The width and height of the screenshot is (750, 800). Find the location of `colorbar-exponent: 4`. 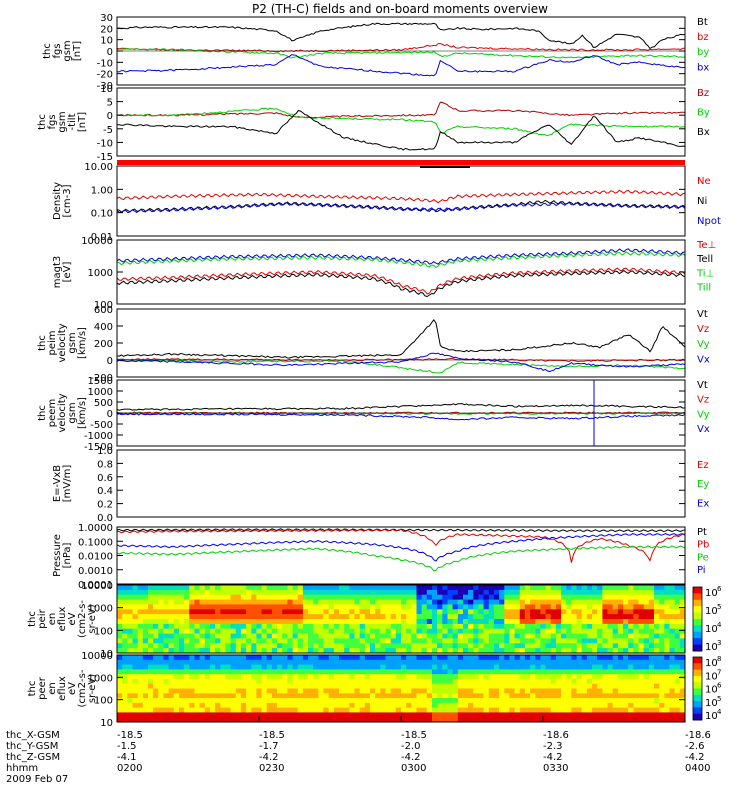

colorbar-exponent: 4 is located at coordinates (719, 625).